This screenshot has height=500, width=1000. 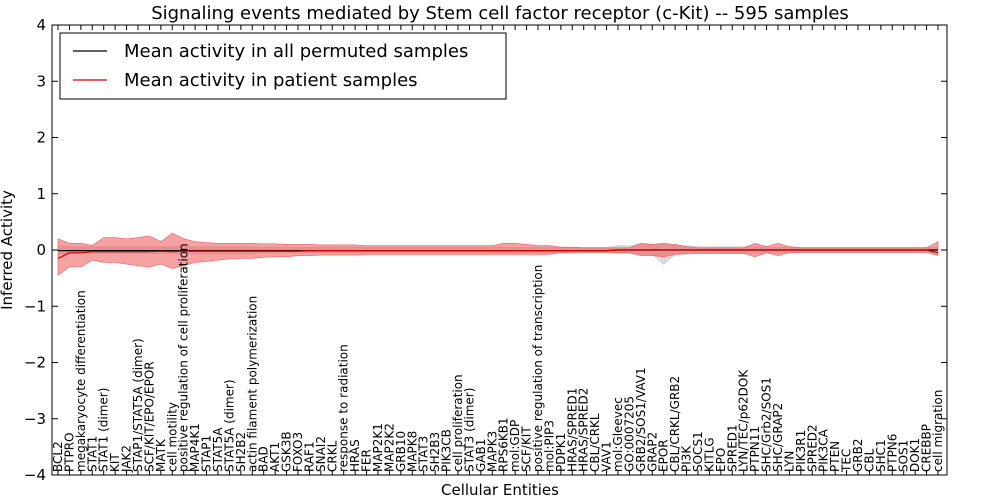 I want to click on x-tick-label: SOCS1, so click(x=698, y=451).